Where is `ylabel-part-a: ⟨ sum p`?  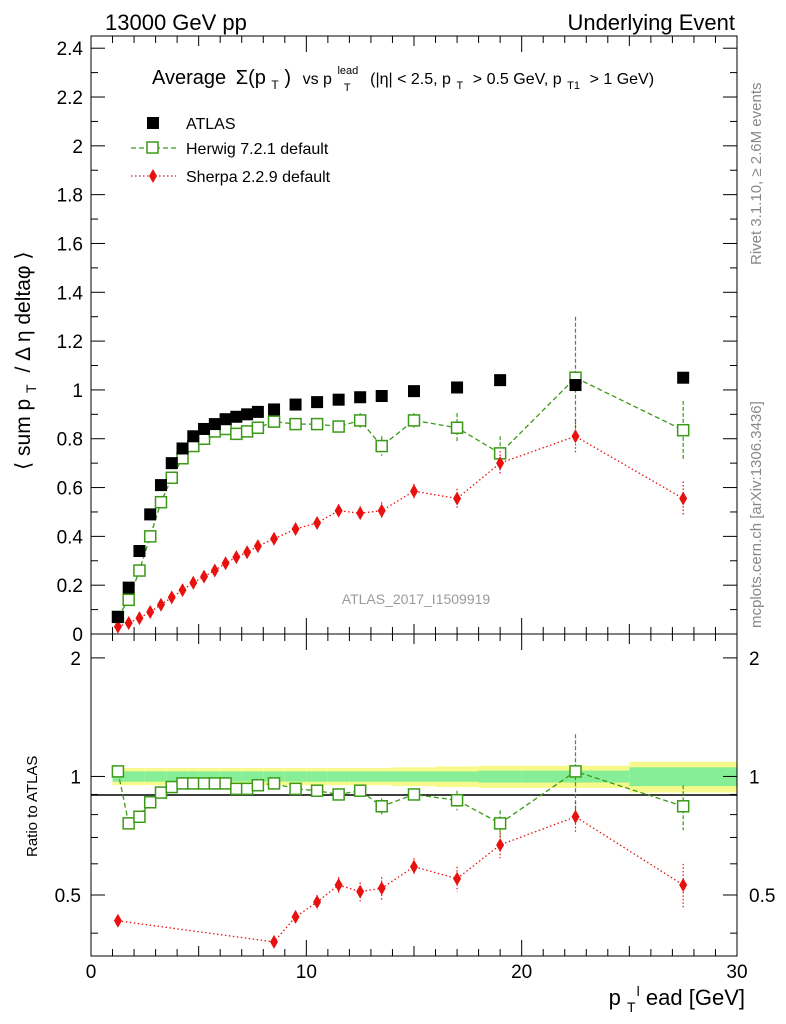 ylabel-part-a: ⟨ sum p is located at coordinates (23, 434).